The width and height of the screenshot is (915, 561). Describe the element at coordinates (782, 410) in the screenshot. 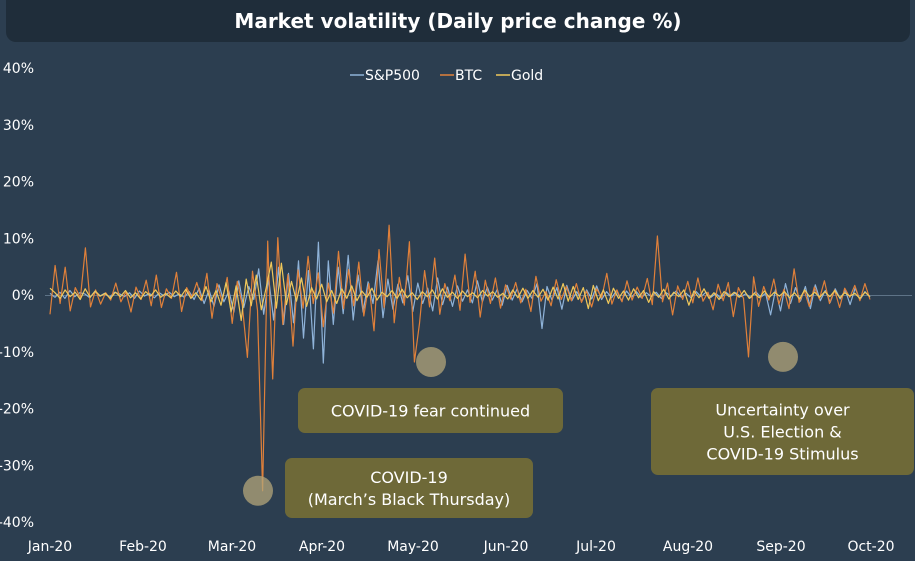

I see `annotation-text: Uncertainty over` at that location.